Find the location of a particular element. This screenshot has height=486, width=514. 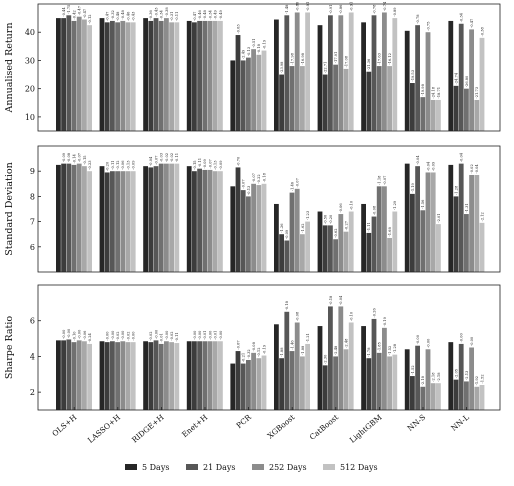

data-label: -0.43 is located at coordinates (134, 16).